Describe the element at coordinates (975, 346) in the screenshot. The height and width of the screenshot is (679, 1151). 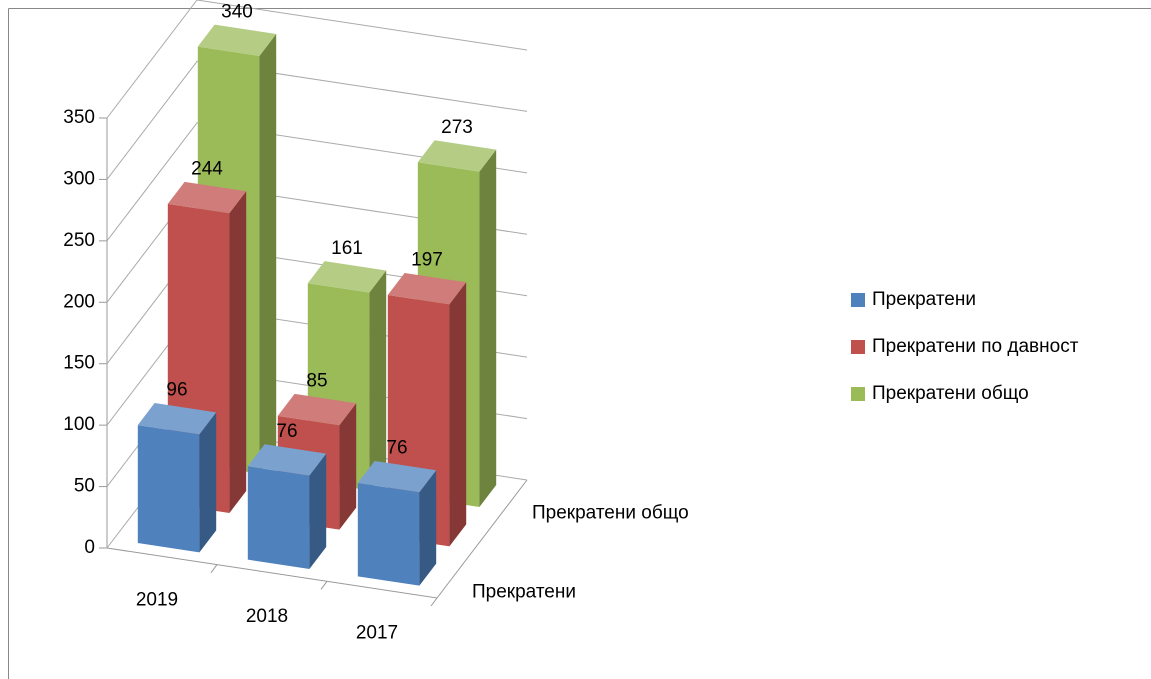
I see `legend-label: Прекратени по давност` at that location.